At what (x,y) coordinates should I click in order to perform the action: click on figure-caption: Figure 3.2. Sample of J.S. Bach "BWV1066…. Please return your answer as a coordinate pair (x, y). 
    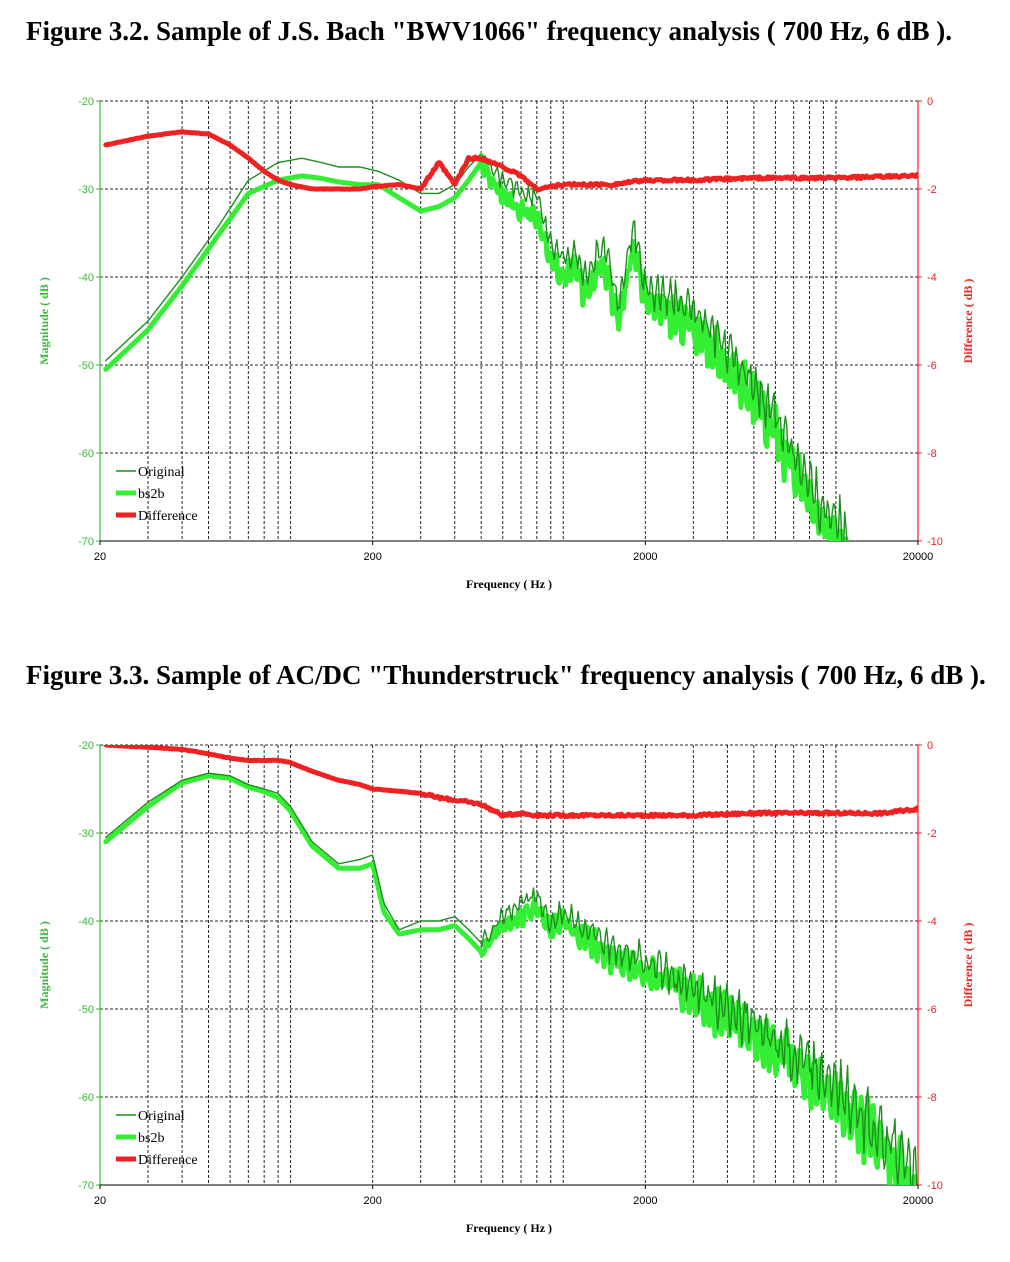
    Looking at the image, I should click on (489, 31).